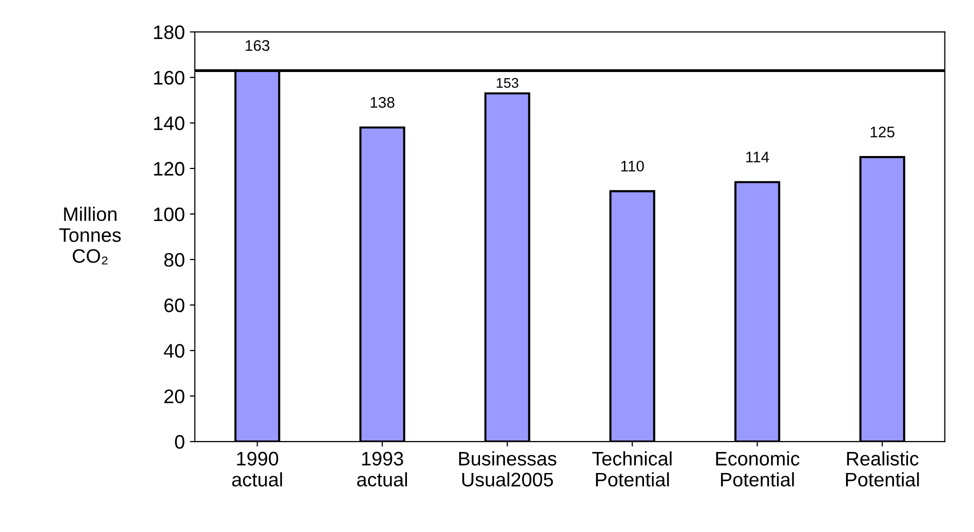 Image resolution: width=974 pixels, height=532 pixels. What do you see at coordinates (169, 214) in the screenshot?
I see `y-tick-label: 100` at bounding box center [169, 214].